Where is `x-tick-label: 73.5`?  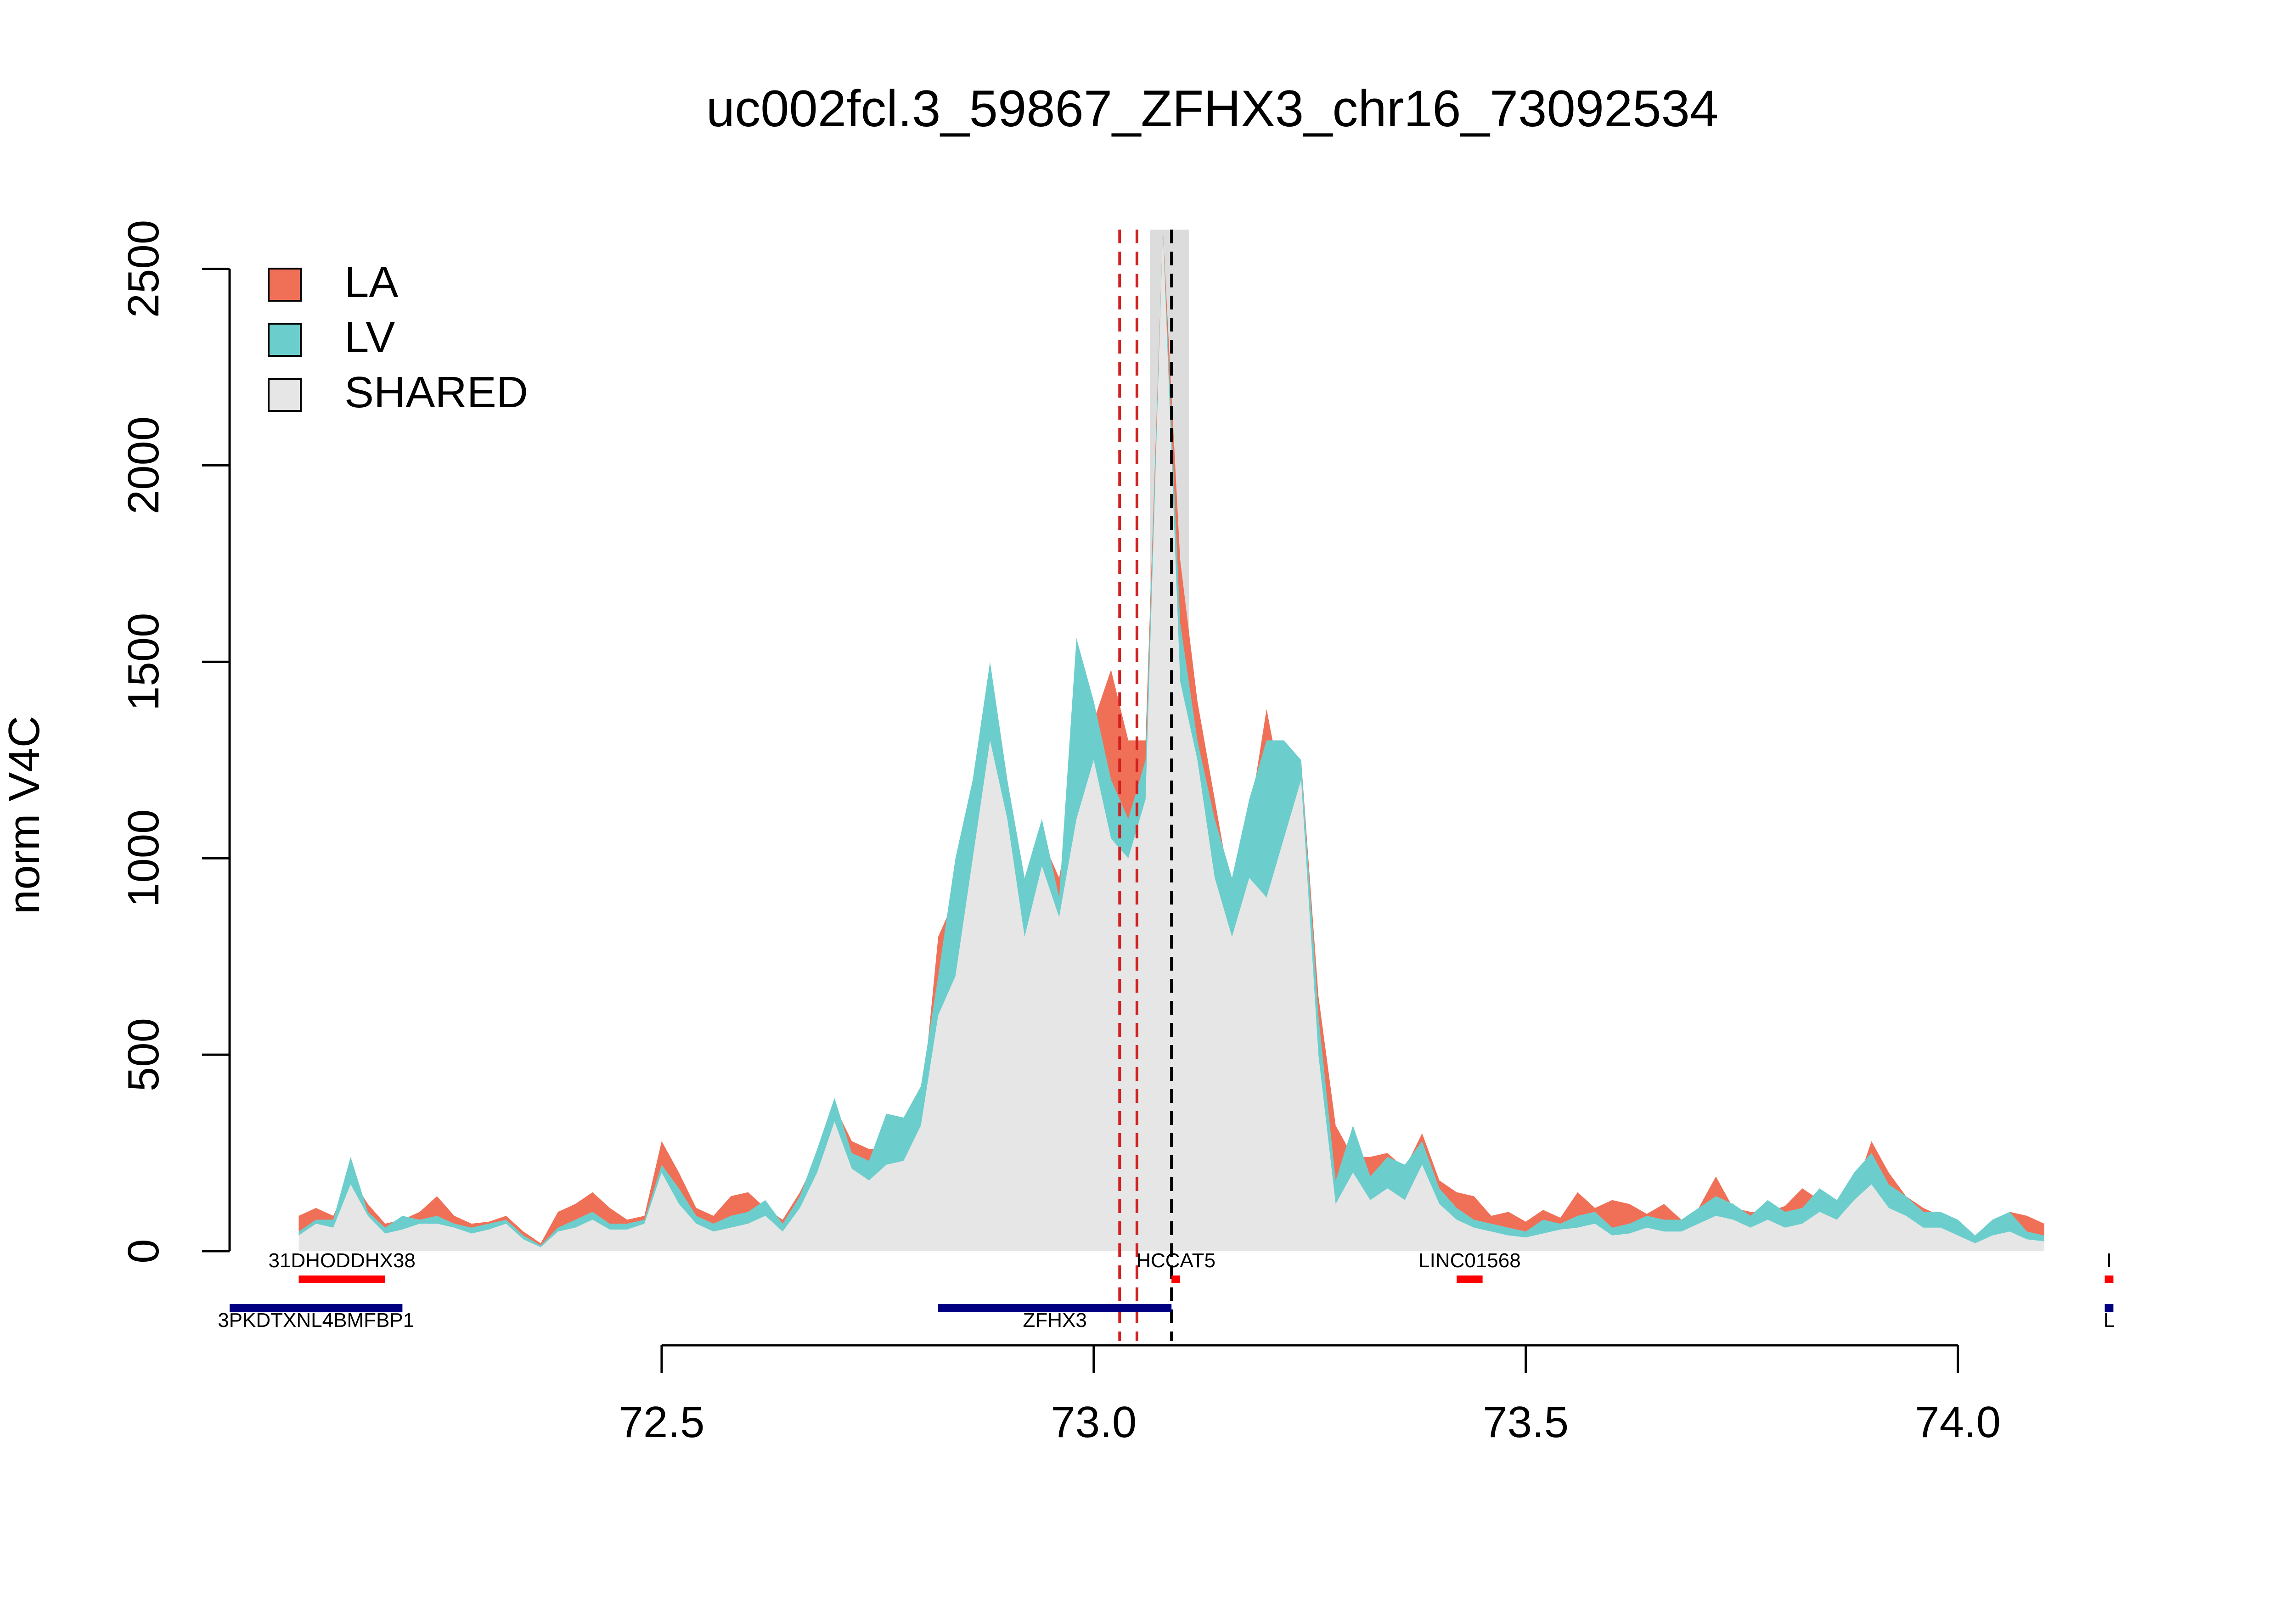 x-tick-label: 73.5 is located at coordinates (1526, 1422).